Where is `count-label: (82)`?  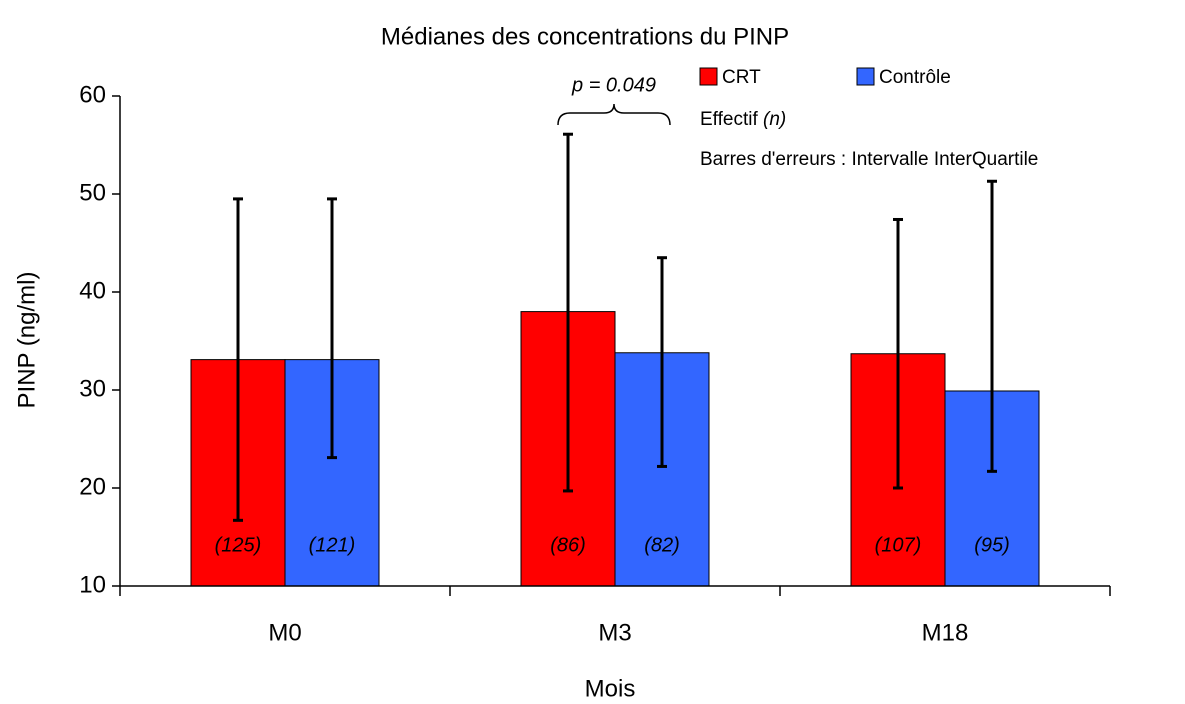
count-label: (82) is located at coordinates (662, 545).